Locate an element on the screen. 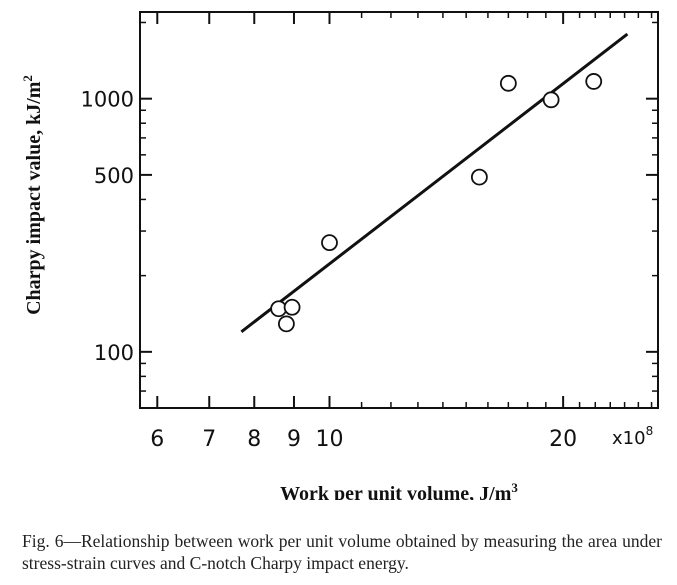  y-axis-label: Charpy impact value, kJ/m2 is located at coordinates (32, 195).